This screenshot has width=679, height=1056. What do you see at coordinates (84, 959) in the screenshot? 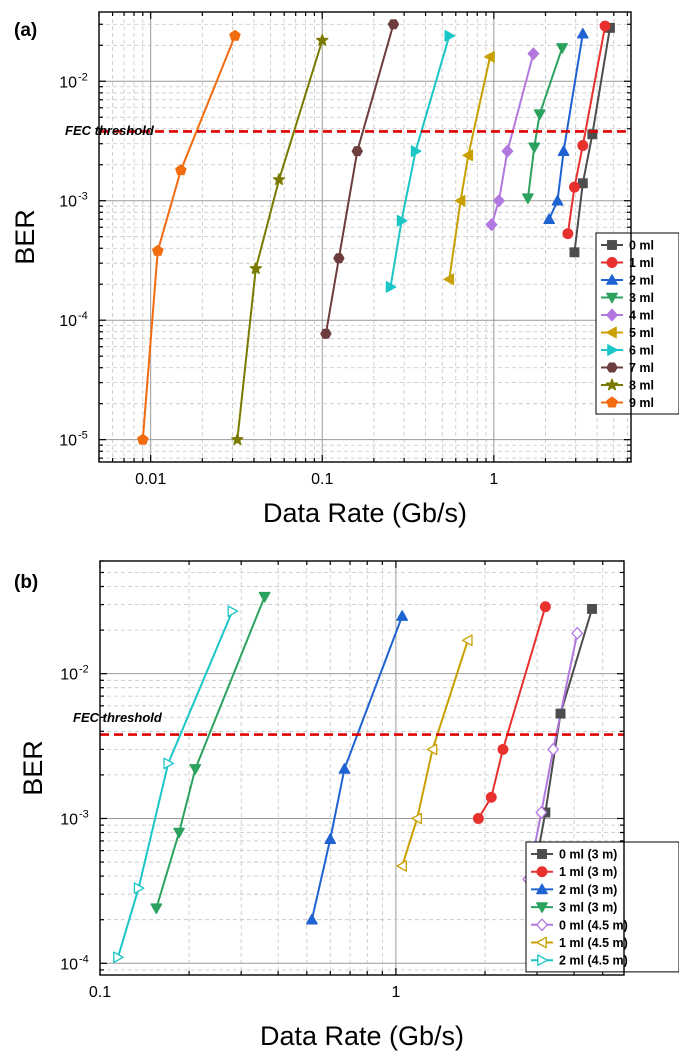
I see `y-tick-exponent: -4` at bounding box center [84, 959].